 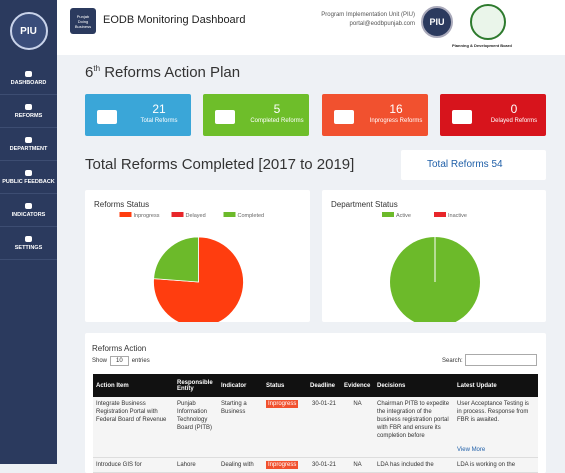 I want to click on card-label: Total Reforms, so click(x=159, y=121).